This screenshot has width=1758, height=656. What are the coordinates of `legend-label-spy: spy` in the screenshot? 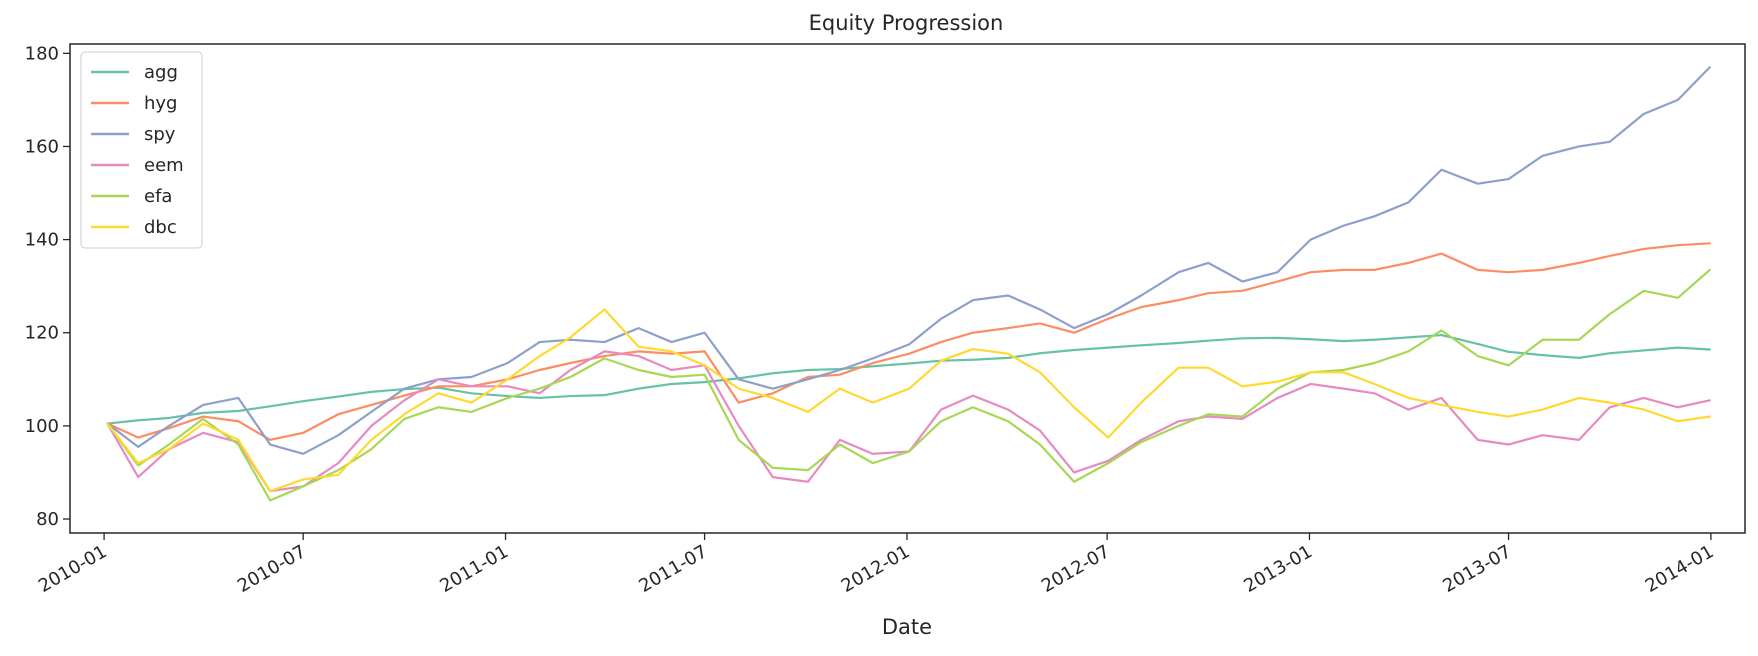 It's located at (160, 134).